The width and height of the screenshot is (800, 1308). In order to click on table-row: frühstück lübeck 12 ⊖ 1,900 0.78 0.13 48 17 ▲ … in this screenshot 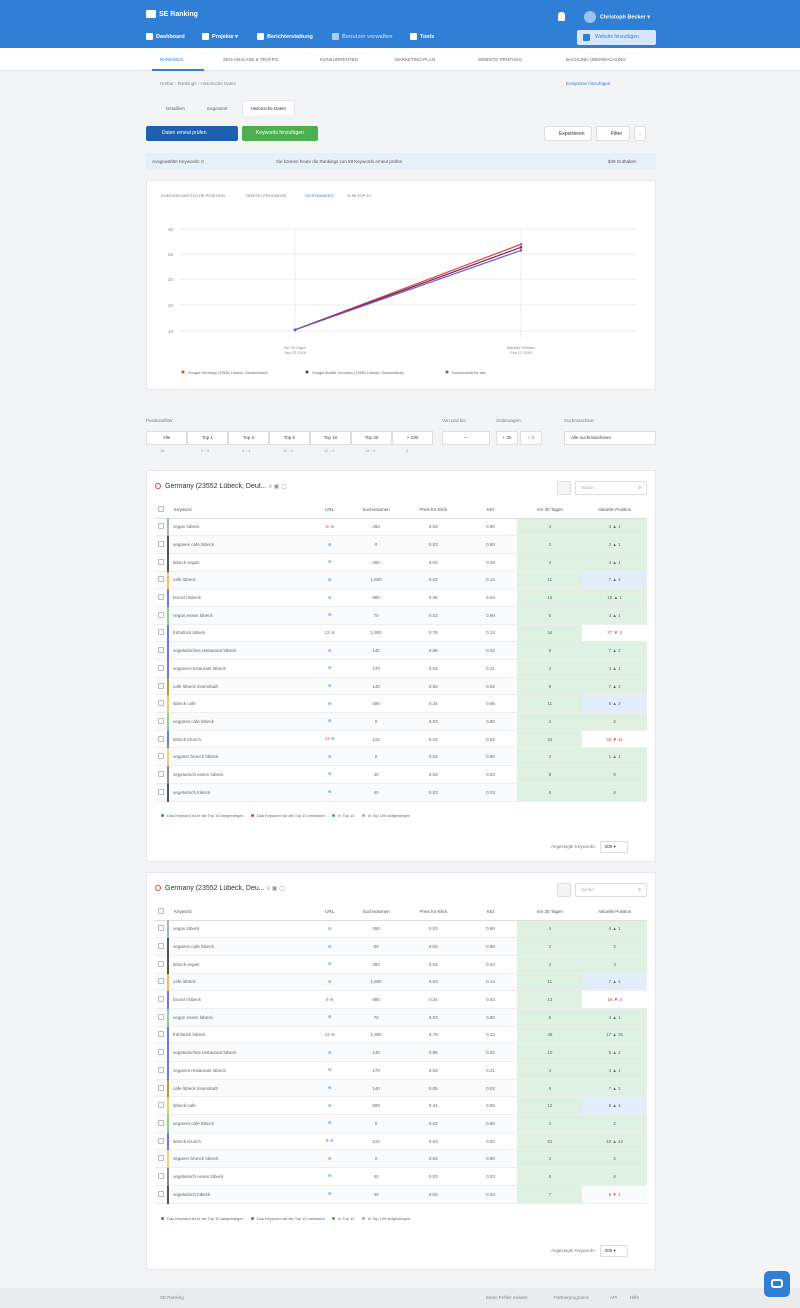, I will do `click(401, 1035)`.